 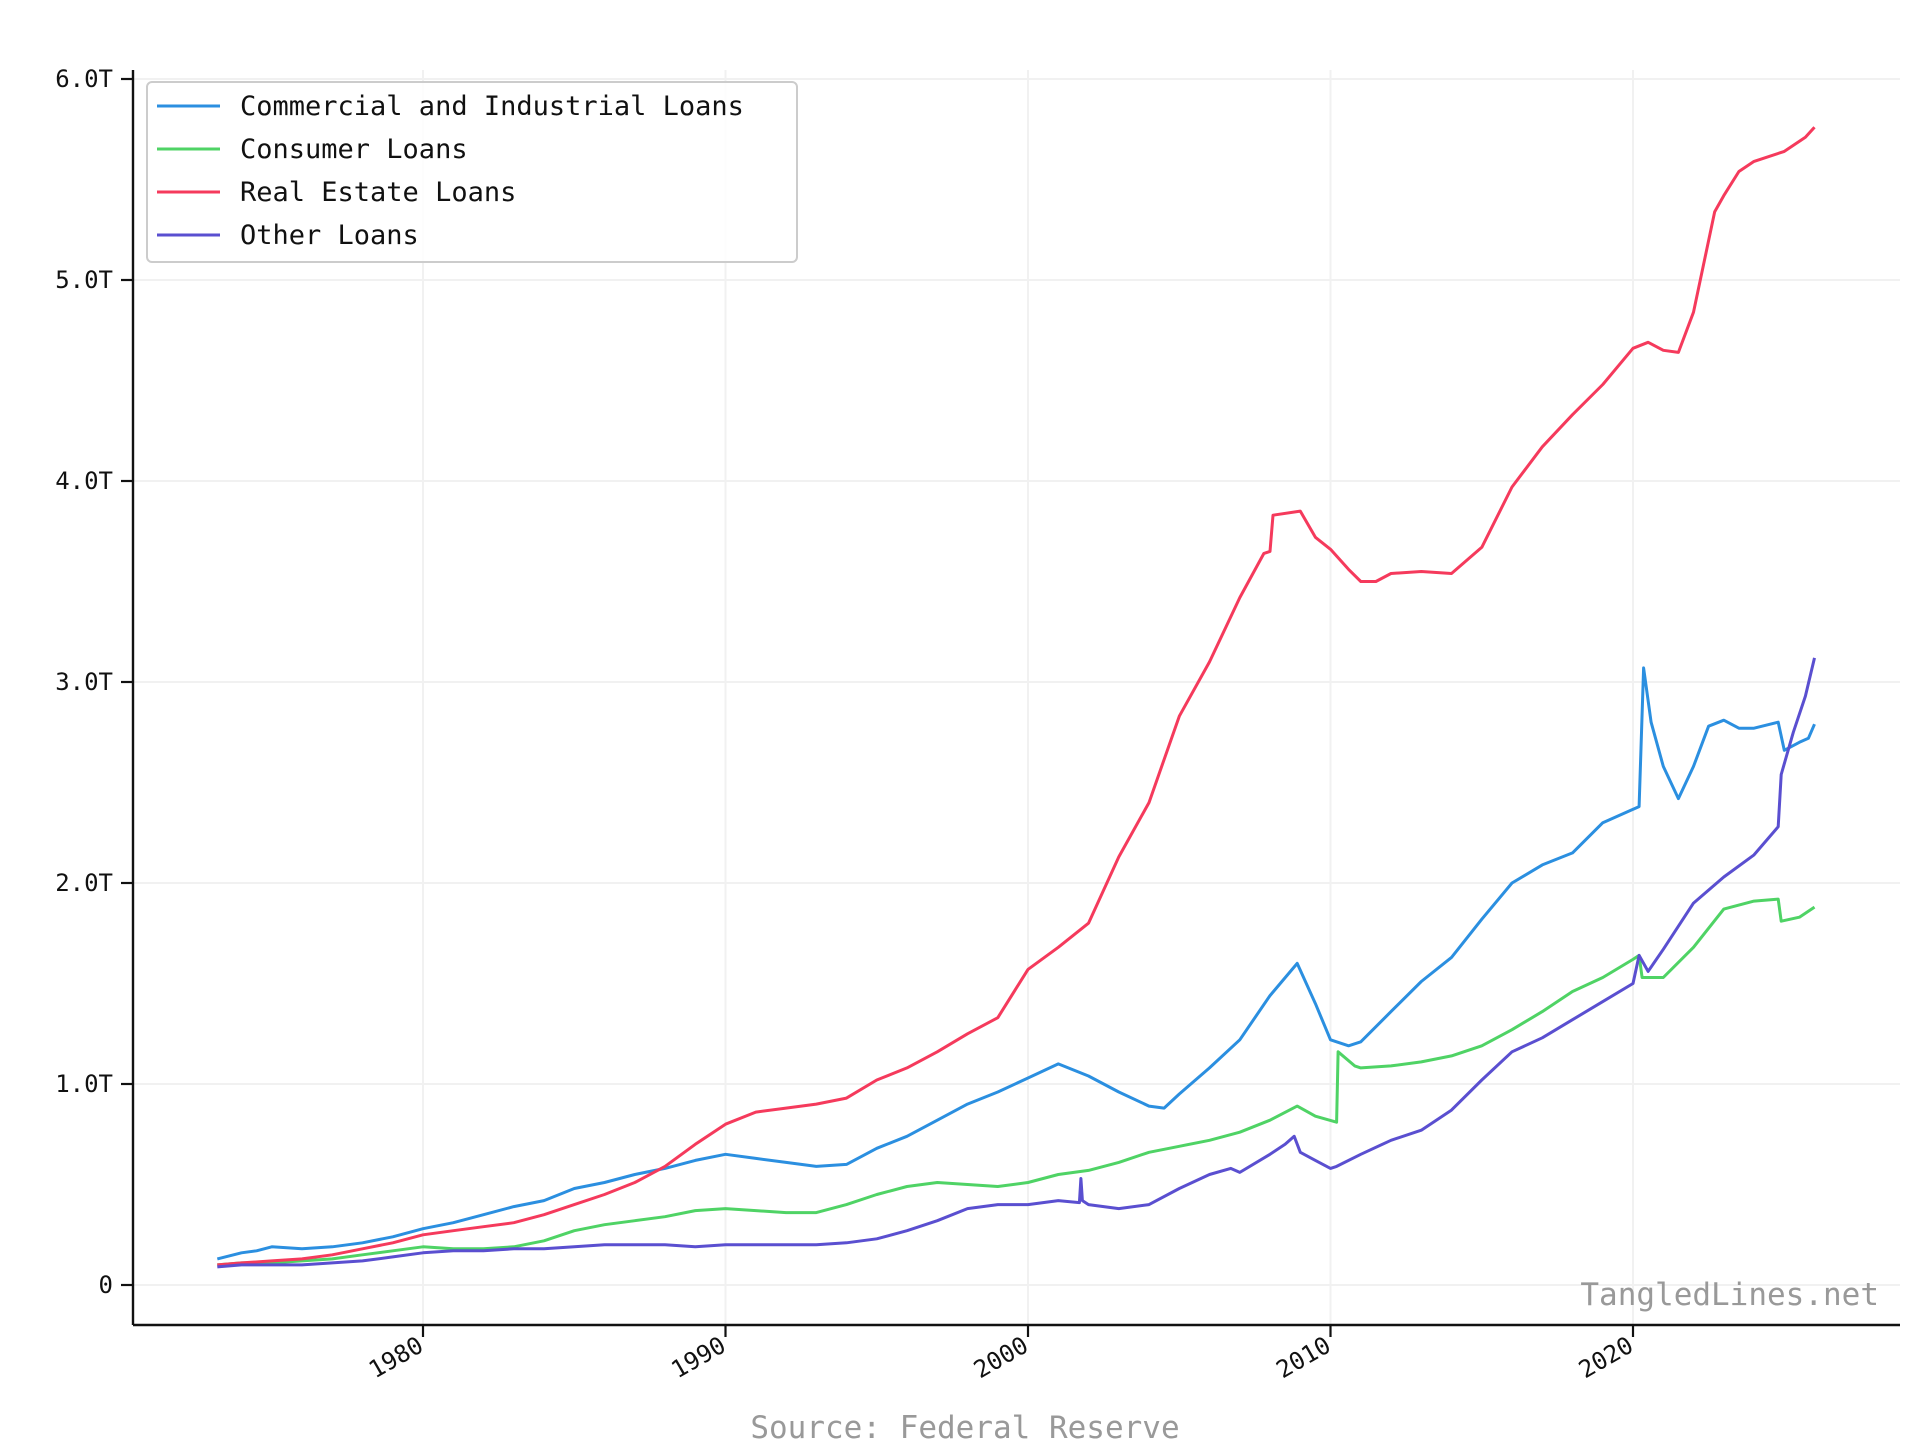 I want to click on y-tick-label: 1.0T, so click(x=84, y=1084).